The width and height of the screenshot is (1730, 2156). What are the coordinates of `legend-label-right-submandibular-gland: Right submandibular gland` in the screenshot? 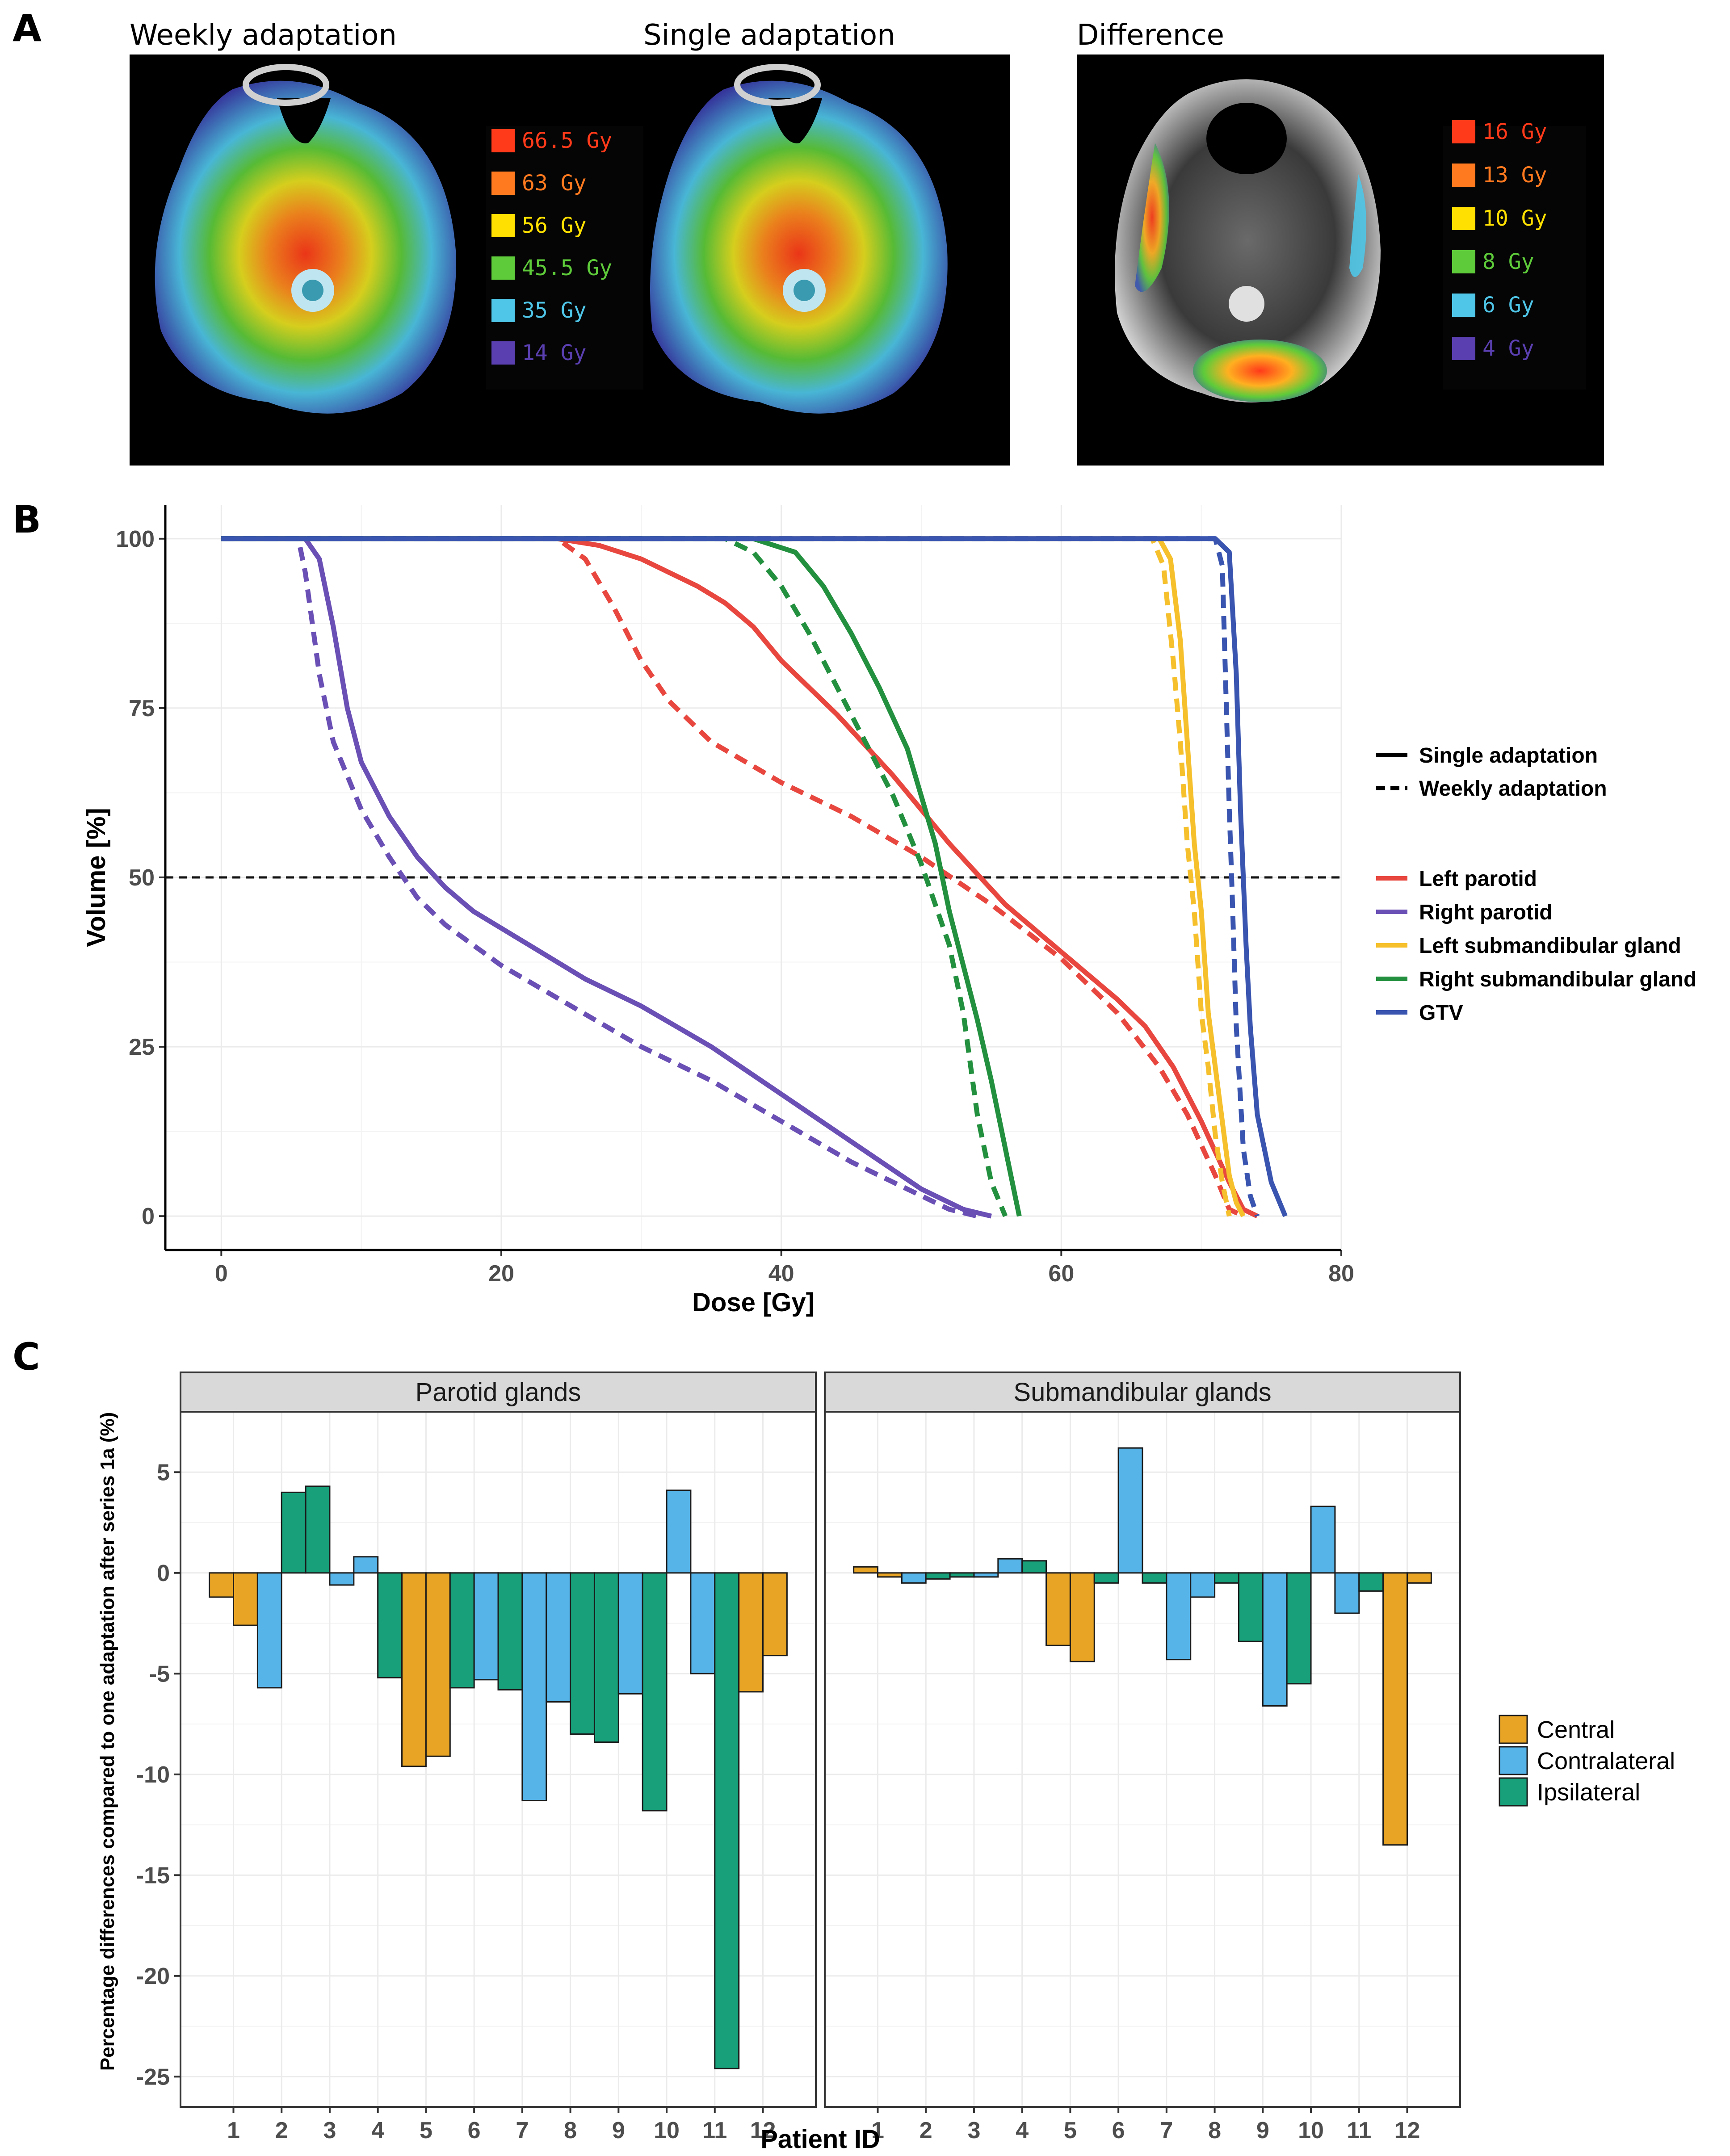 It's located at (1558, 979).